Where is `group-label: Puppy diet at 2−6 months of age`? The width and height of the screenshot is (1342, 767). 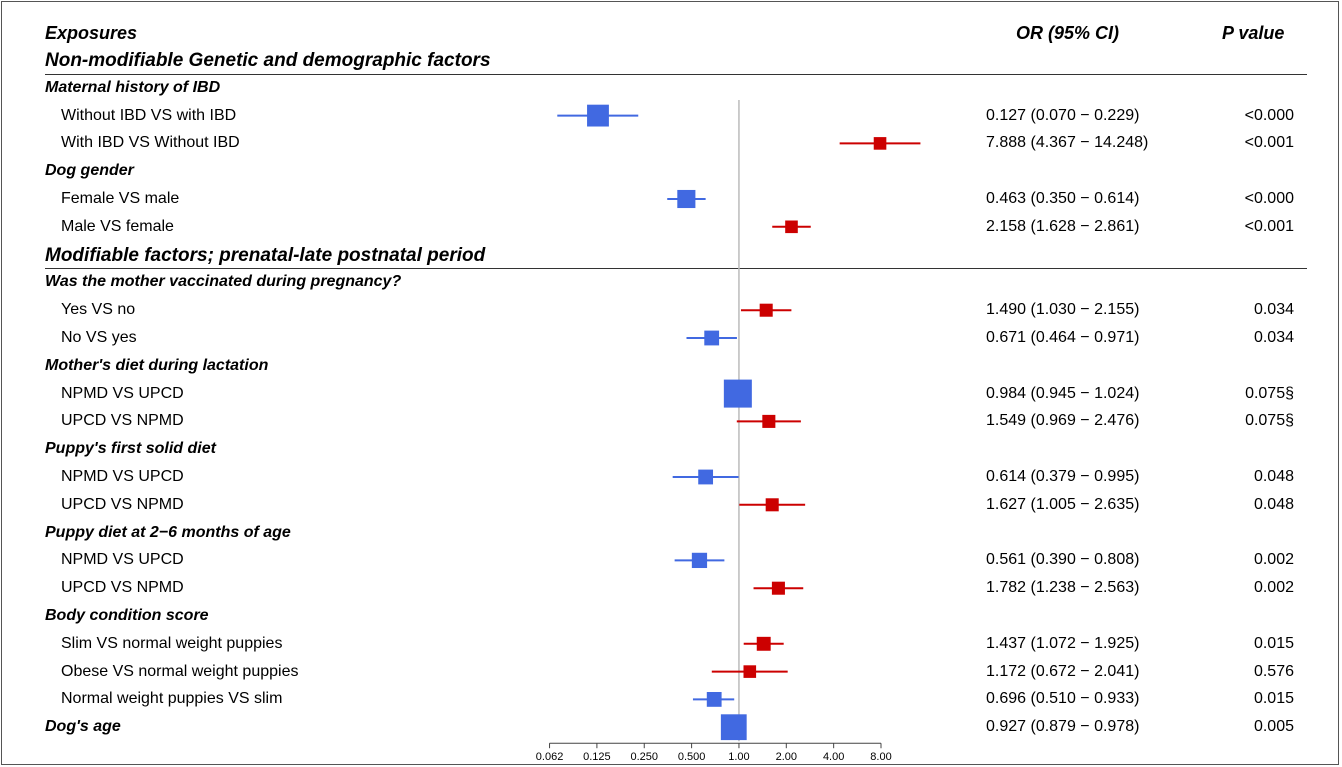 group-label: Puppy diet at 2−6 months of age is located at coordinates (168, 532).